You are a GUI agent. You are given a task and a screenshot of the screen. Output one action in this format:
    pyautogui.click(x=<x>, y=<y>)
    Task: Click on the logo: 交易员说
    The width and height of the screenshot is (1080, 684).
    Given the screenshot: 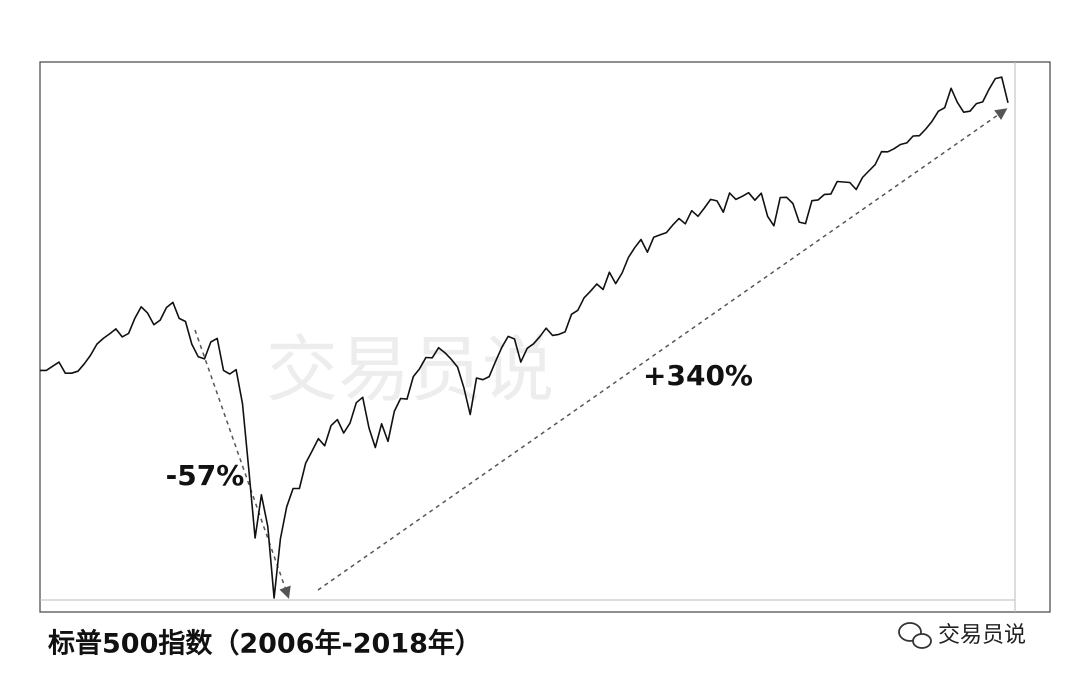 What is the action you would take?
    pyautogui.click(x=962, y=635)
    